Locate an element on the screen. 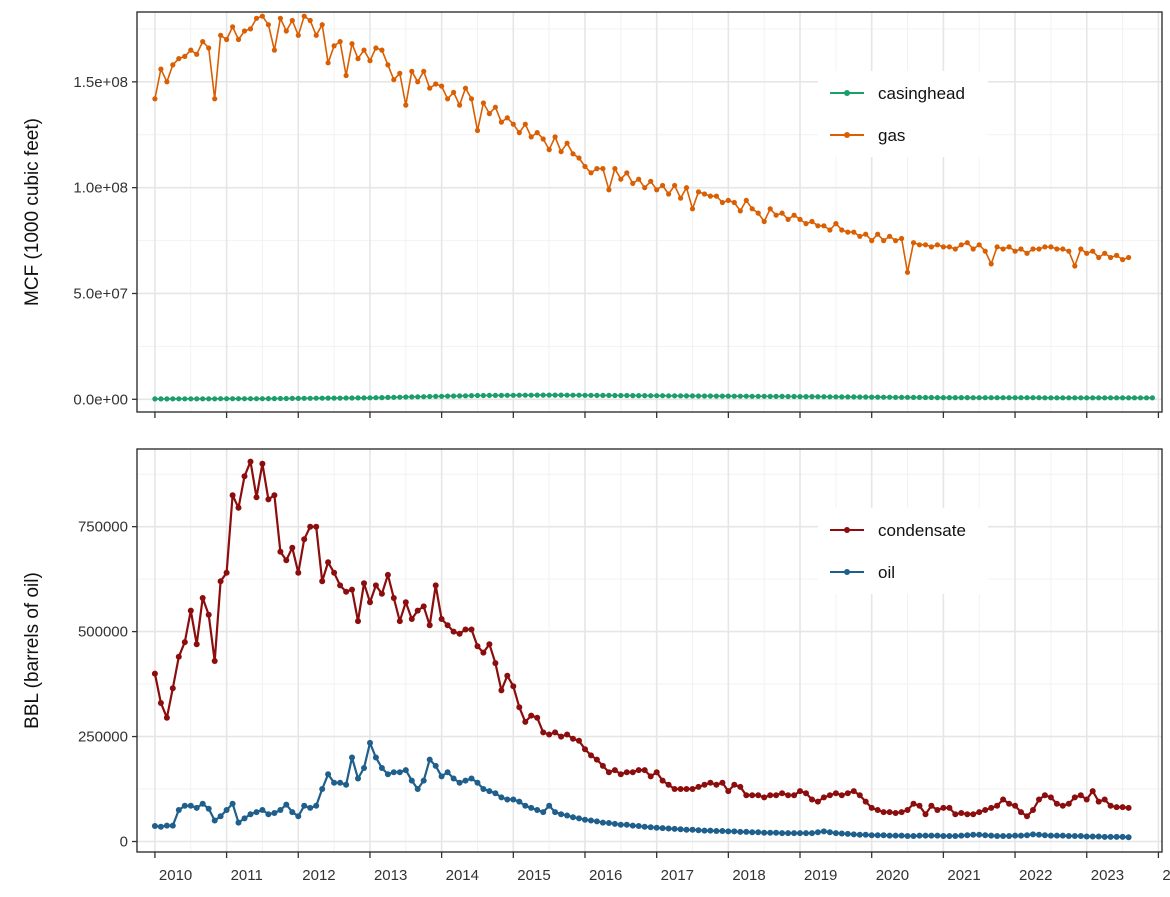  legend-label-oil: oil is located at coordinates (886, 572).